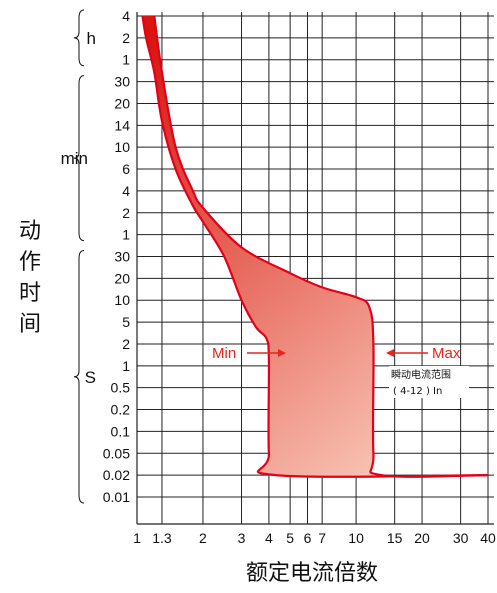 The image size is (497, 593). I want to click on max-label: Max, so click(446, 353).